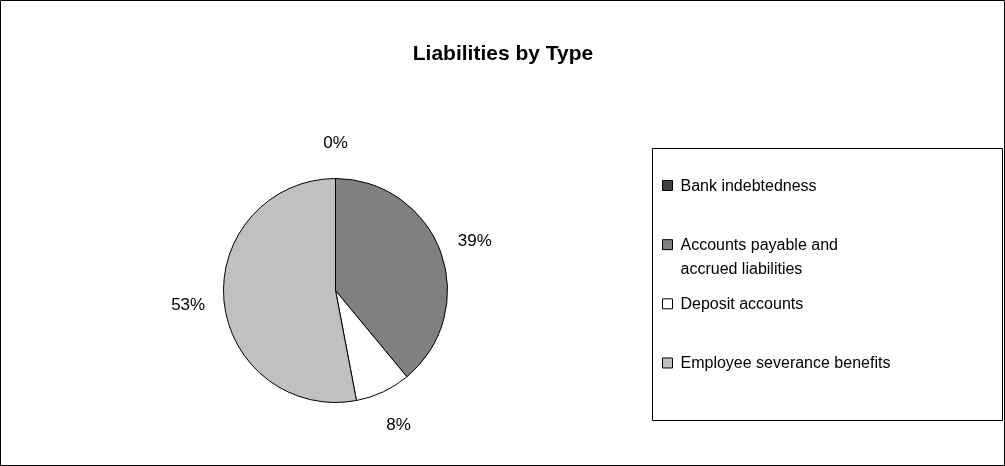  I want to click on chart-title: Liabilities by Type, so click(503, 52).